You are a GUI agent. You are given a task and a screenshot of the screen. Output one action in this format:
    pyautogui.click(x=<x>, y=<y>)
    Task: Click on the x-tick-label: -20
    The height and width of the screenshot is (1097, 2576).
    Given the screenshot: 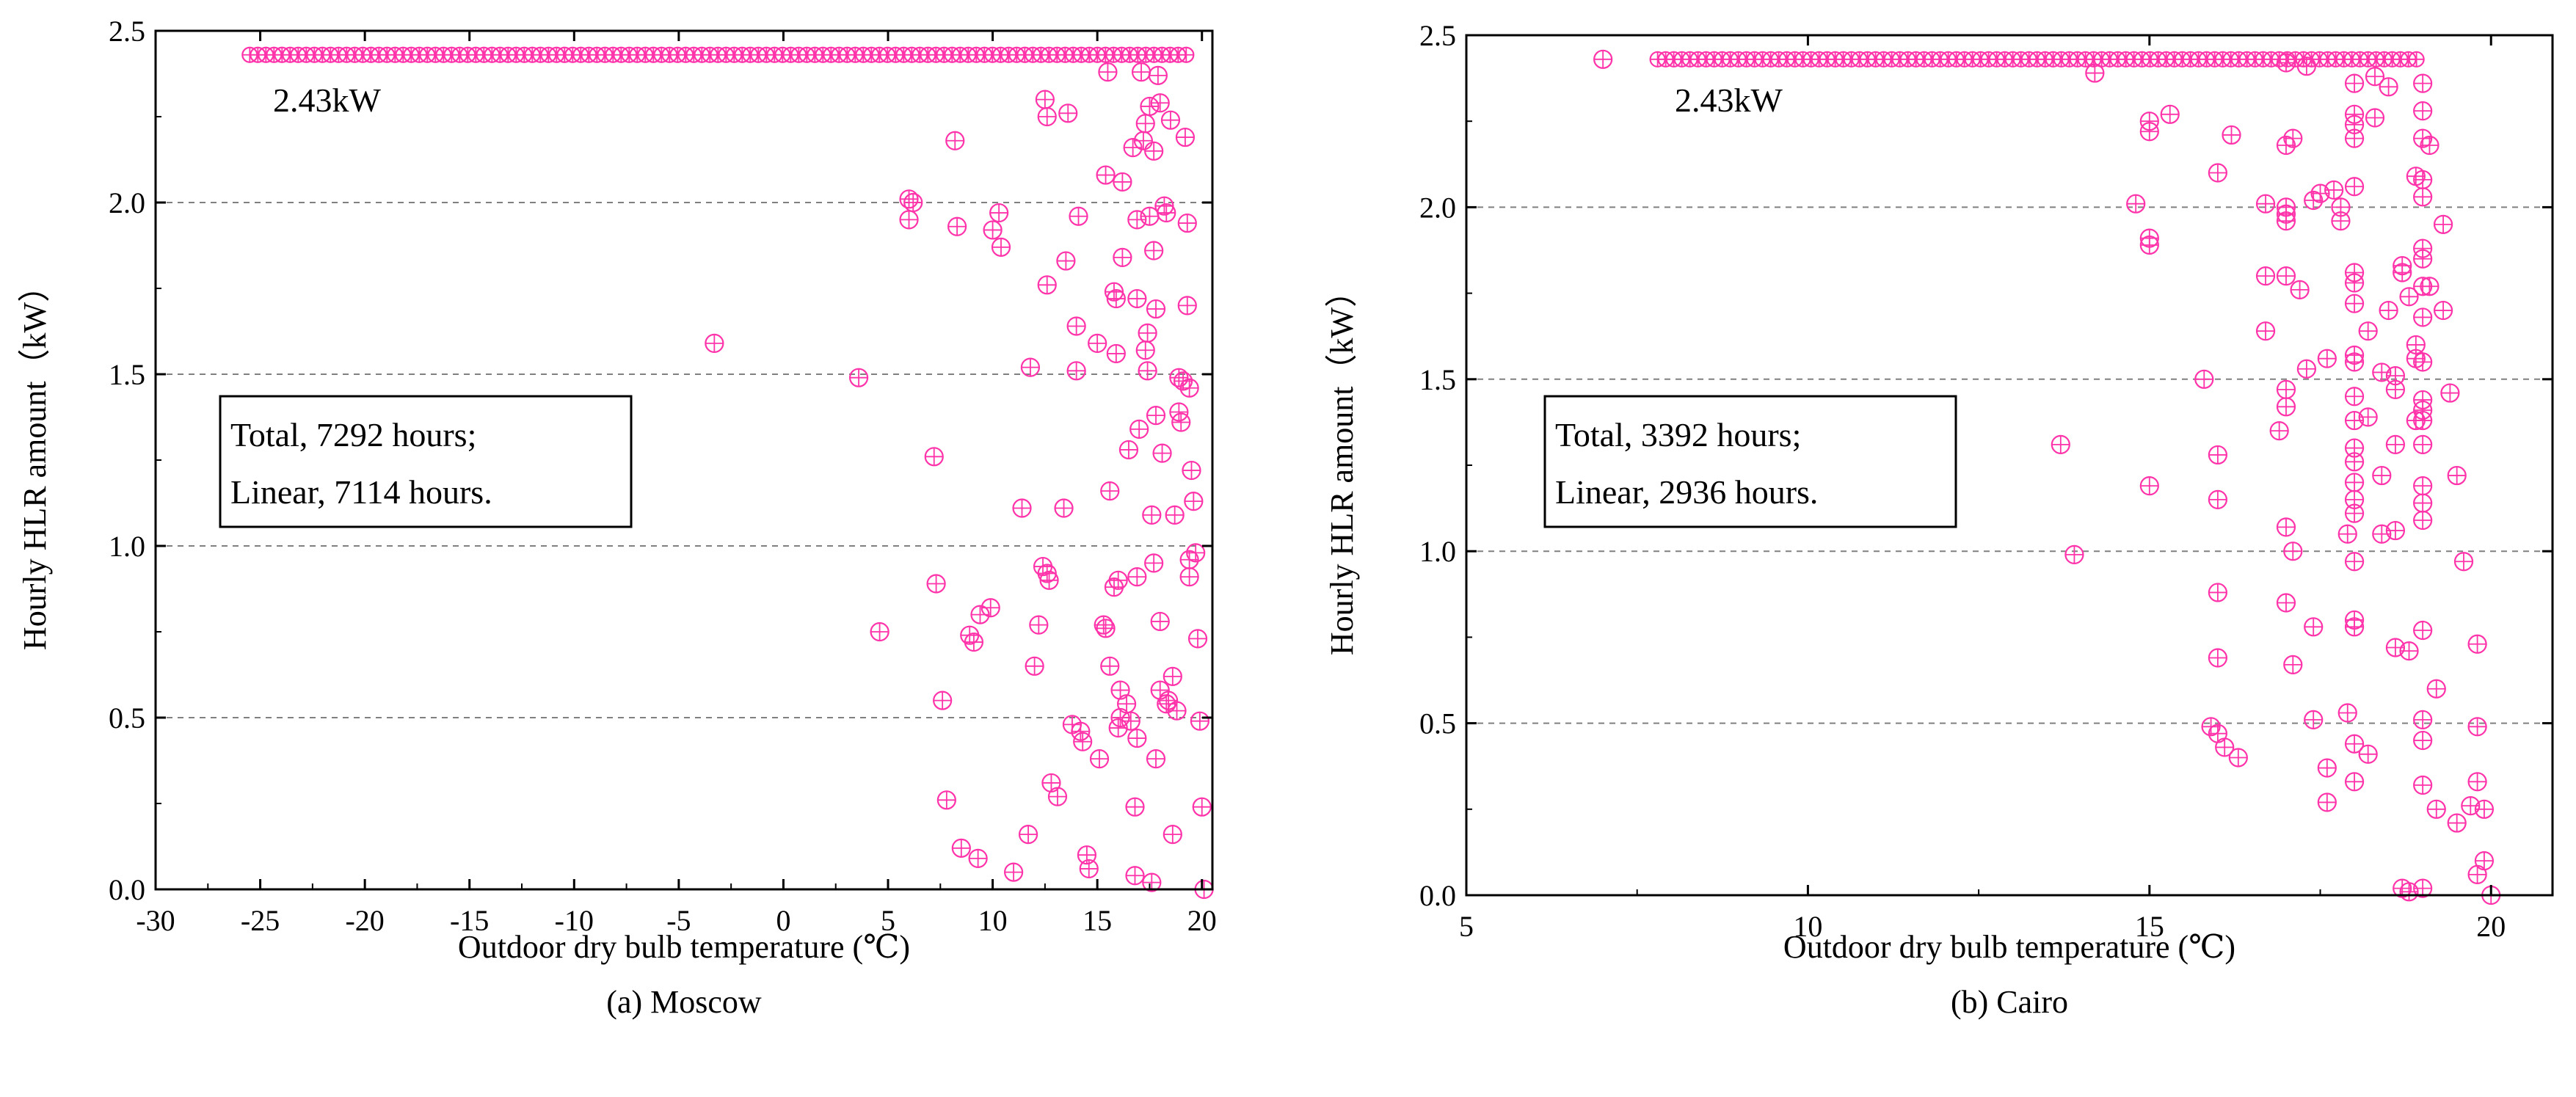 What is the action you would take?
    pyautogui.click(x=364, y=920)
    